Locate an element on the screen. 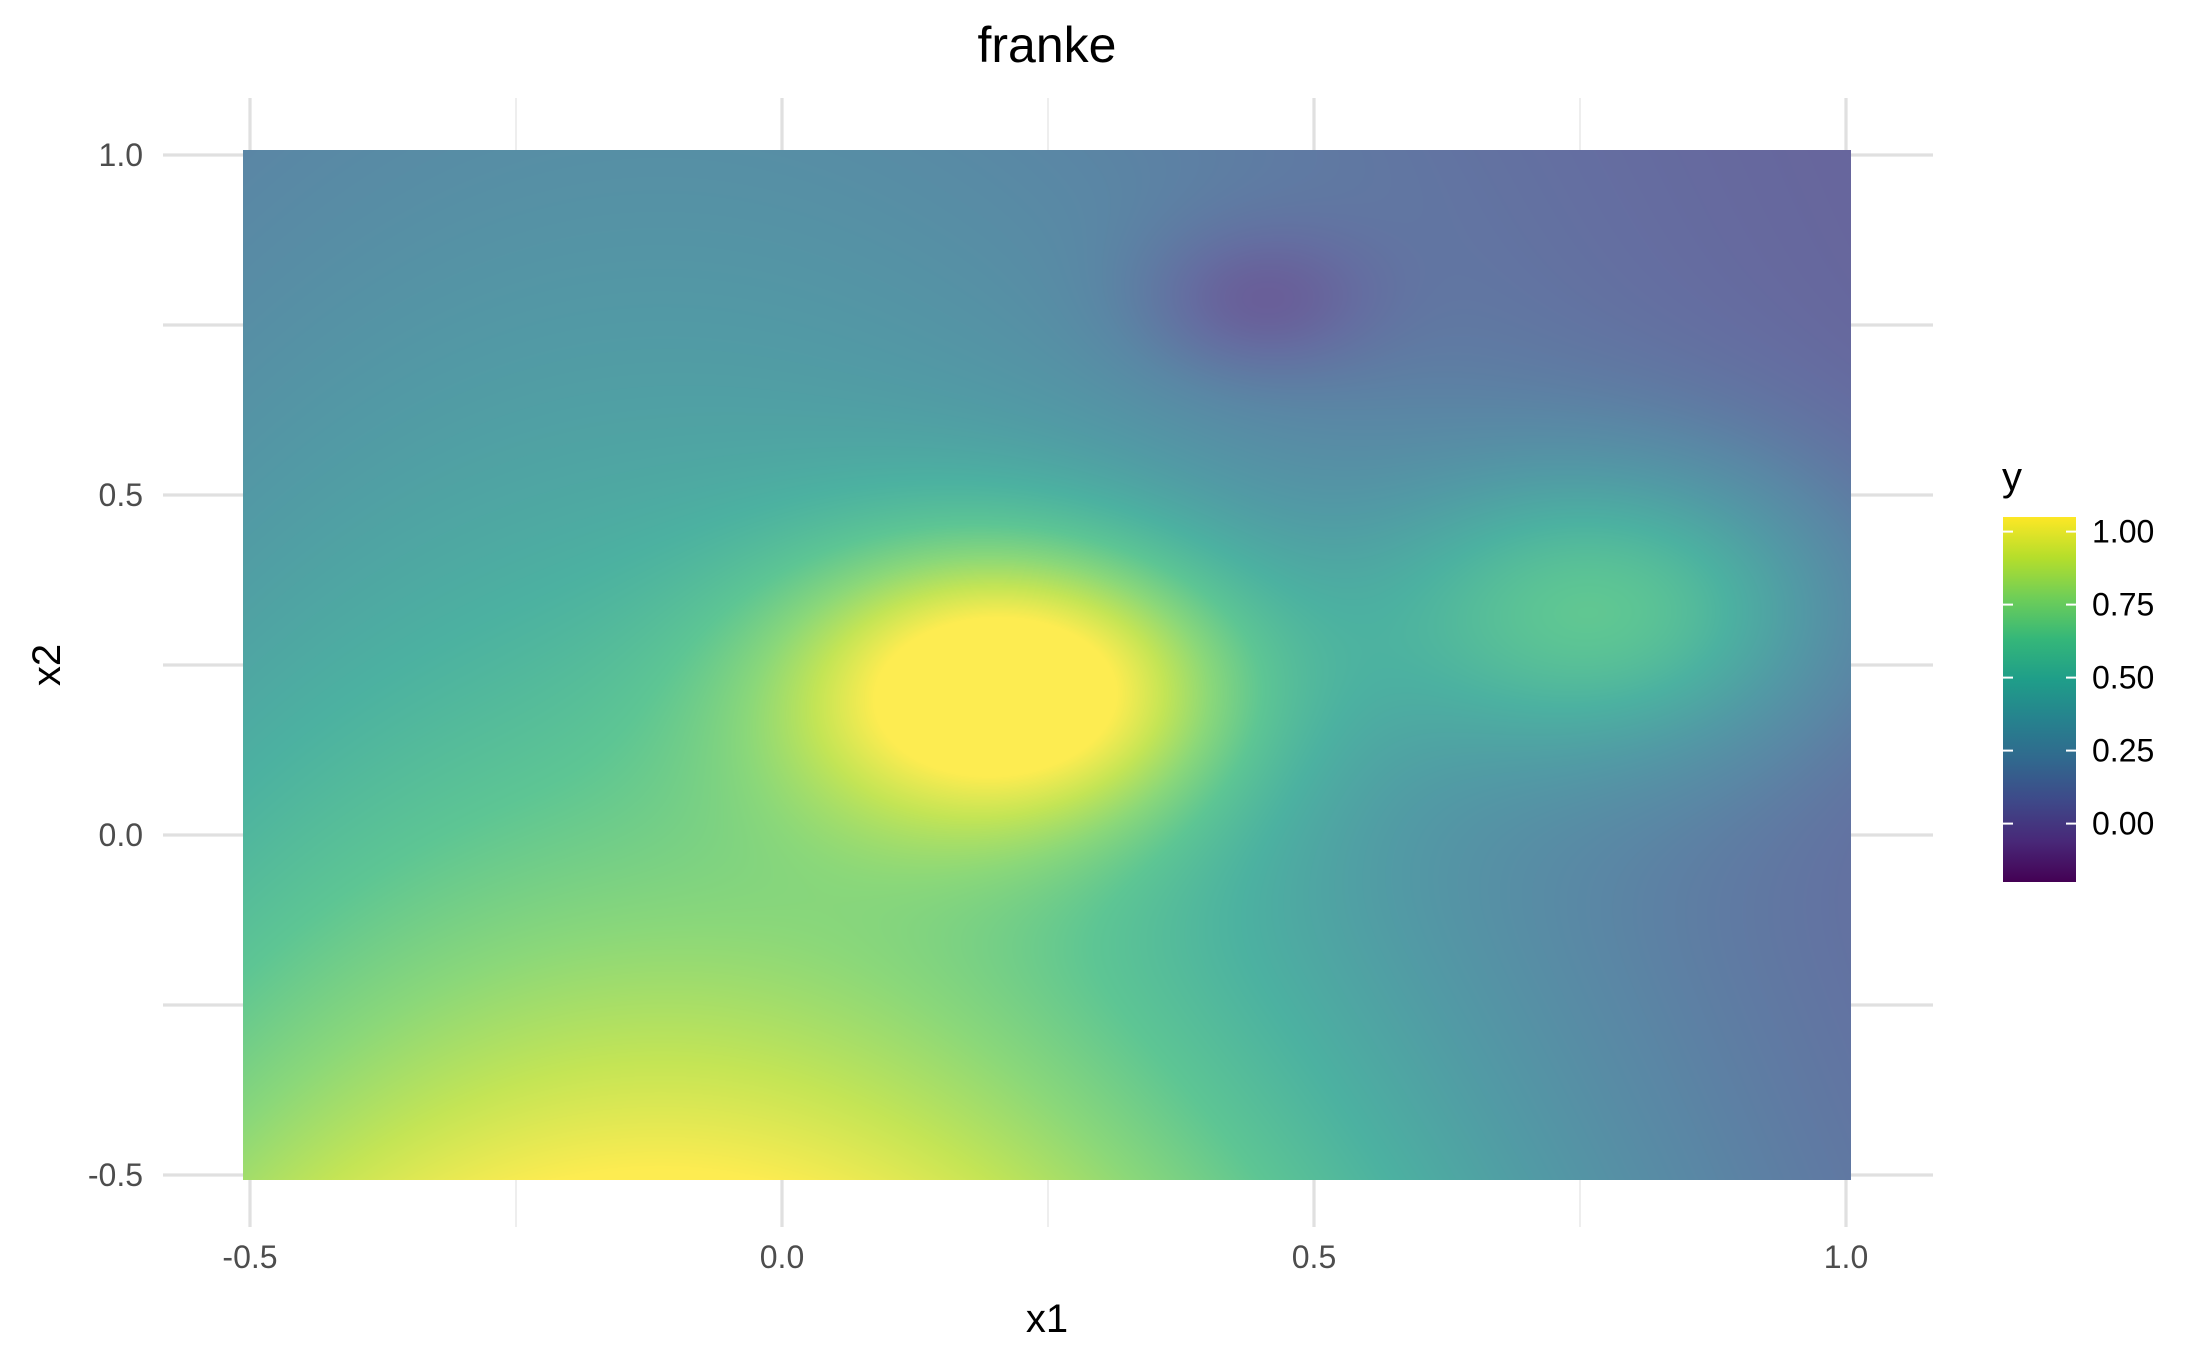  y-tick-label: 0.5 is located at coordinates (121, 495).